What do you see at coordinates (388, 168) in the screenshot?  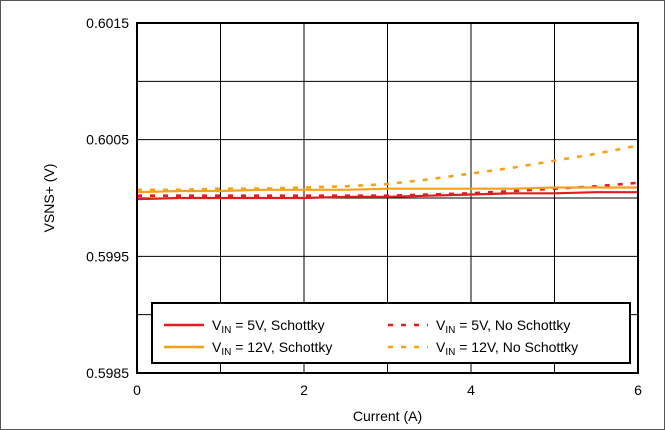 I see `series-line-vin-12v-no-schottky` at bounding box center [388, 168].